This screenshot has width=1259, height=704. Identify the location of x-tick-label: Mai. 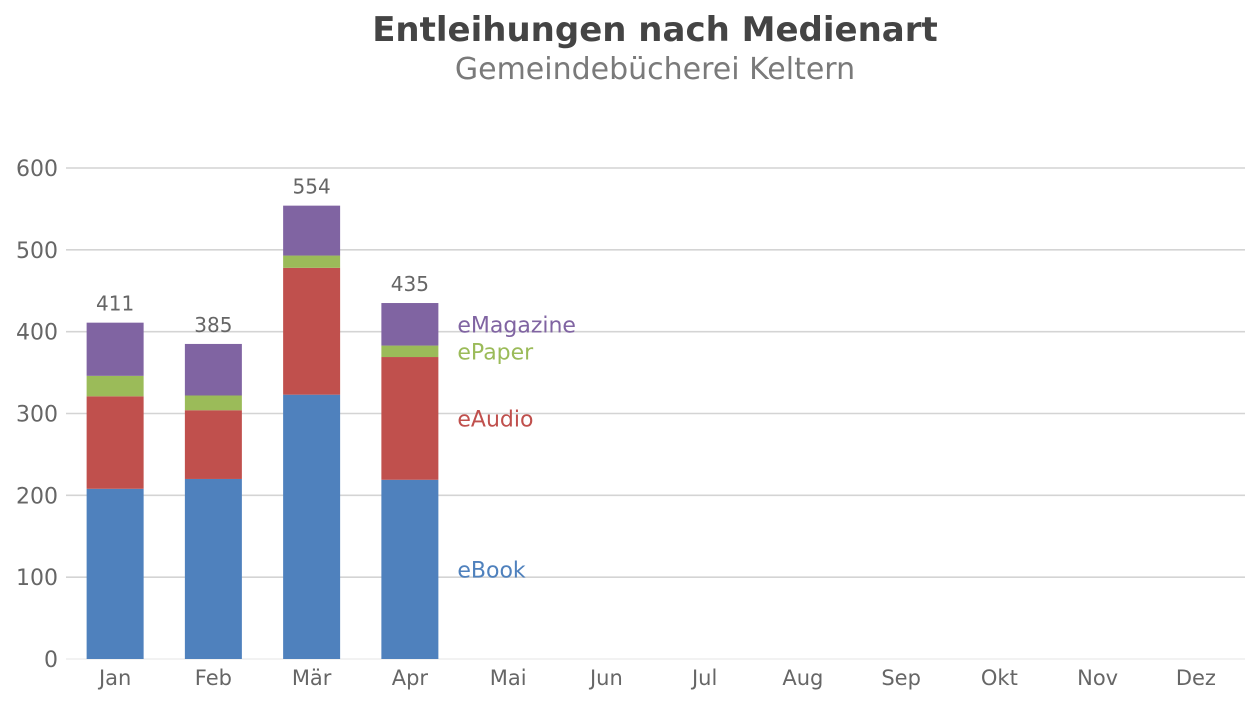
(508, 678).